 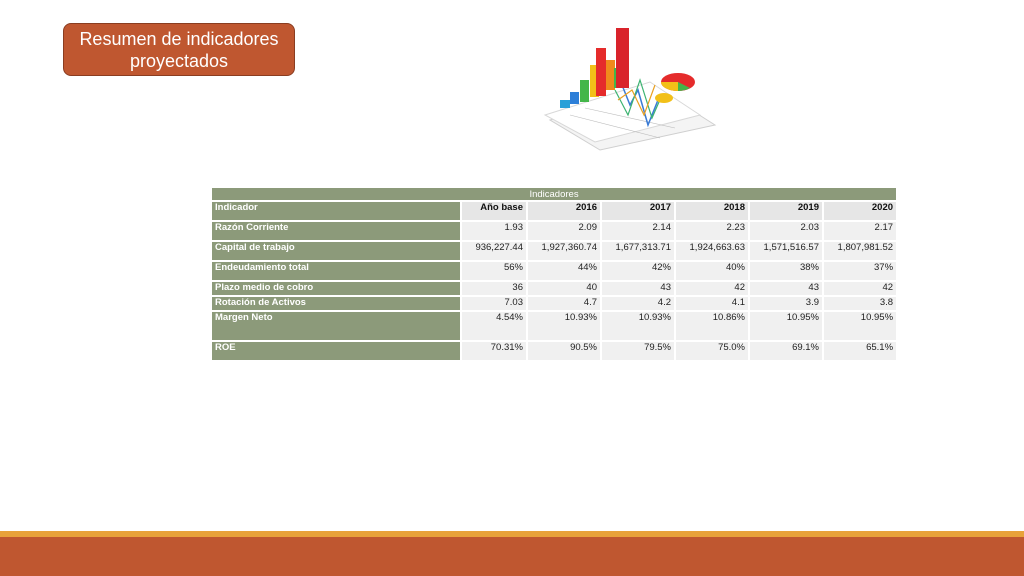 What do you see at coordinates (713, 352) in the screenshot?
I see `table-cell: 75.0%` at bounding box center [713, 352].